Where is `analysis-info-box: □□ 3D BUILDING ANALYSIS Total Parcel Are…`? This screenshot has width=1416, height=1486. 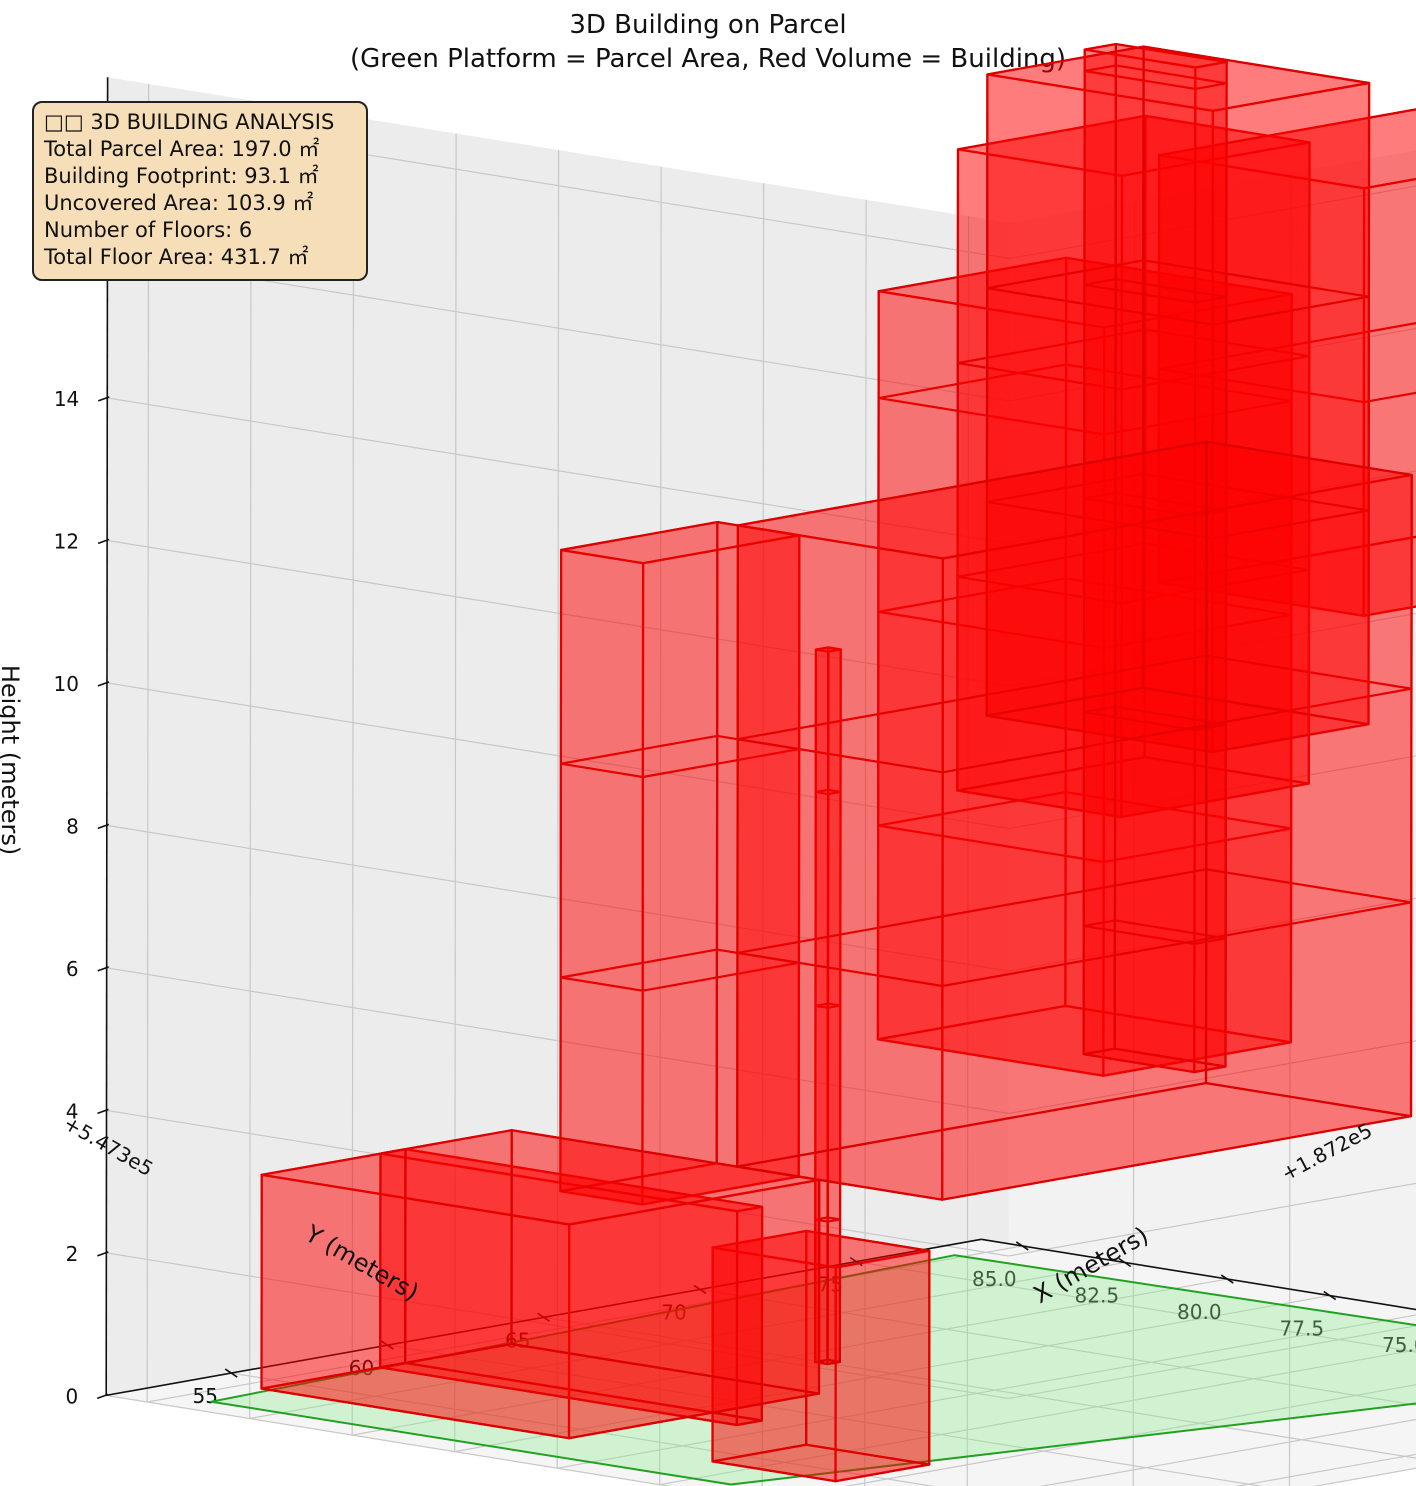 analysis-info-box: □□ 3D BUILDING ANALYSIS Total Parcel Are… is located at coordinates (200, 191).